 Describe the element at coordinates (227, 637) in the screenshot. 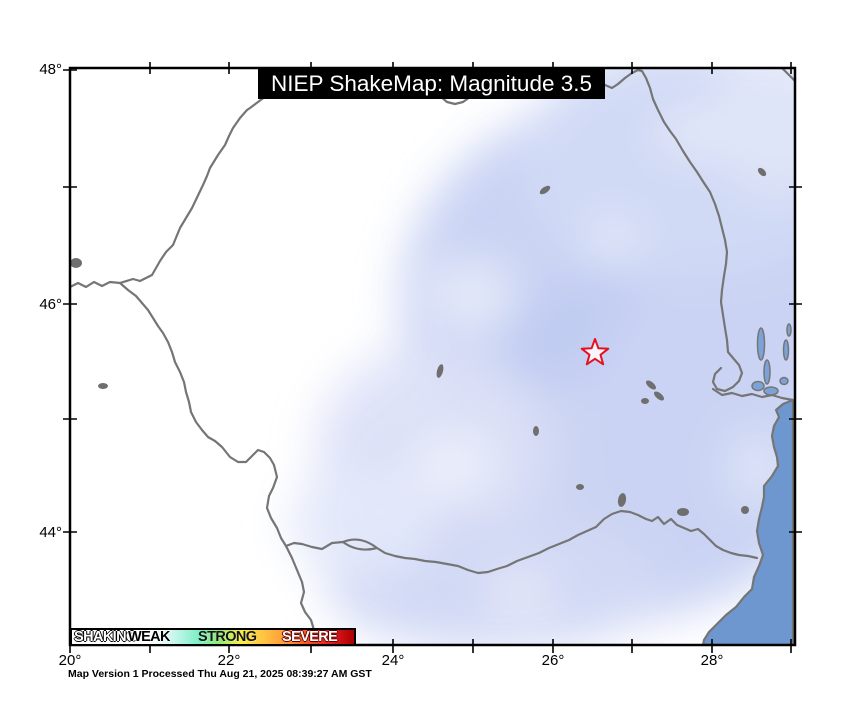

I see `scalebar-label-strong: STRONG` at that location.